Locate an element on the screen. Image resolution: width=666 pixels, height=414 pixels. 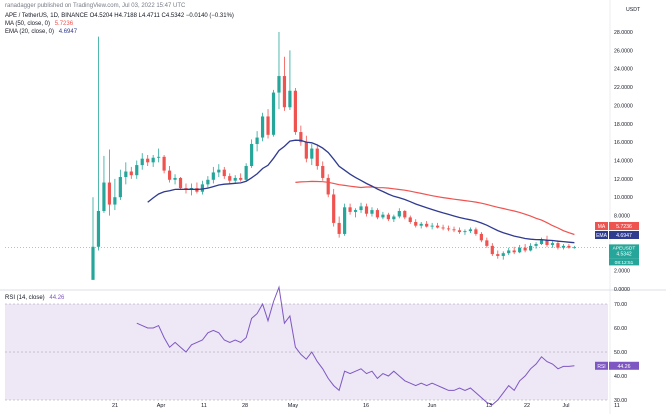
price-tick-label: 16.0000 is located at coordinates (623, 143).